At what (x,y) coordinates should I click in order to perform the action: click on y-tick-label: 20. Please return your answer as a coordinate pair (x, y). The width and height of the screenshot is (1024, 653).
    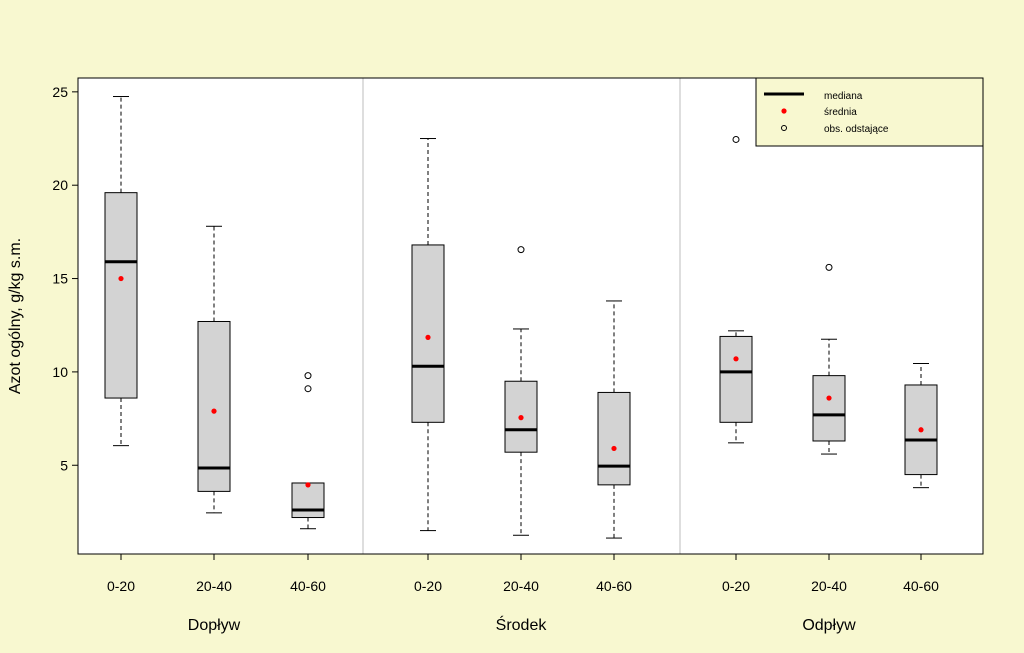
    Looking at the image, I should click on (60, 185).